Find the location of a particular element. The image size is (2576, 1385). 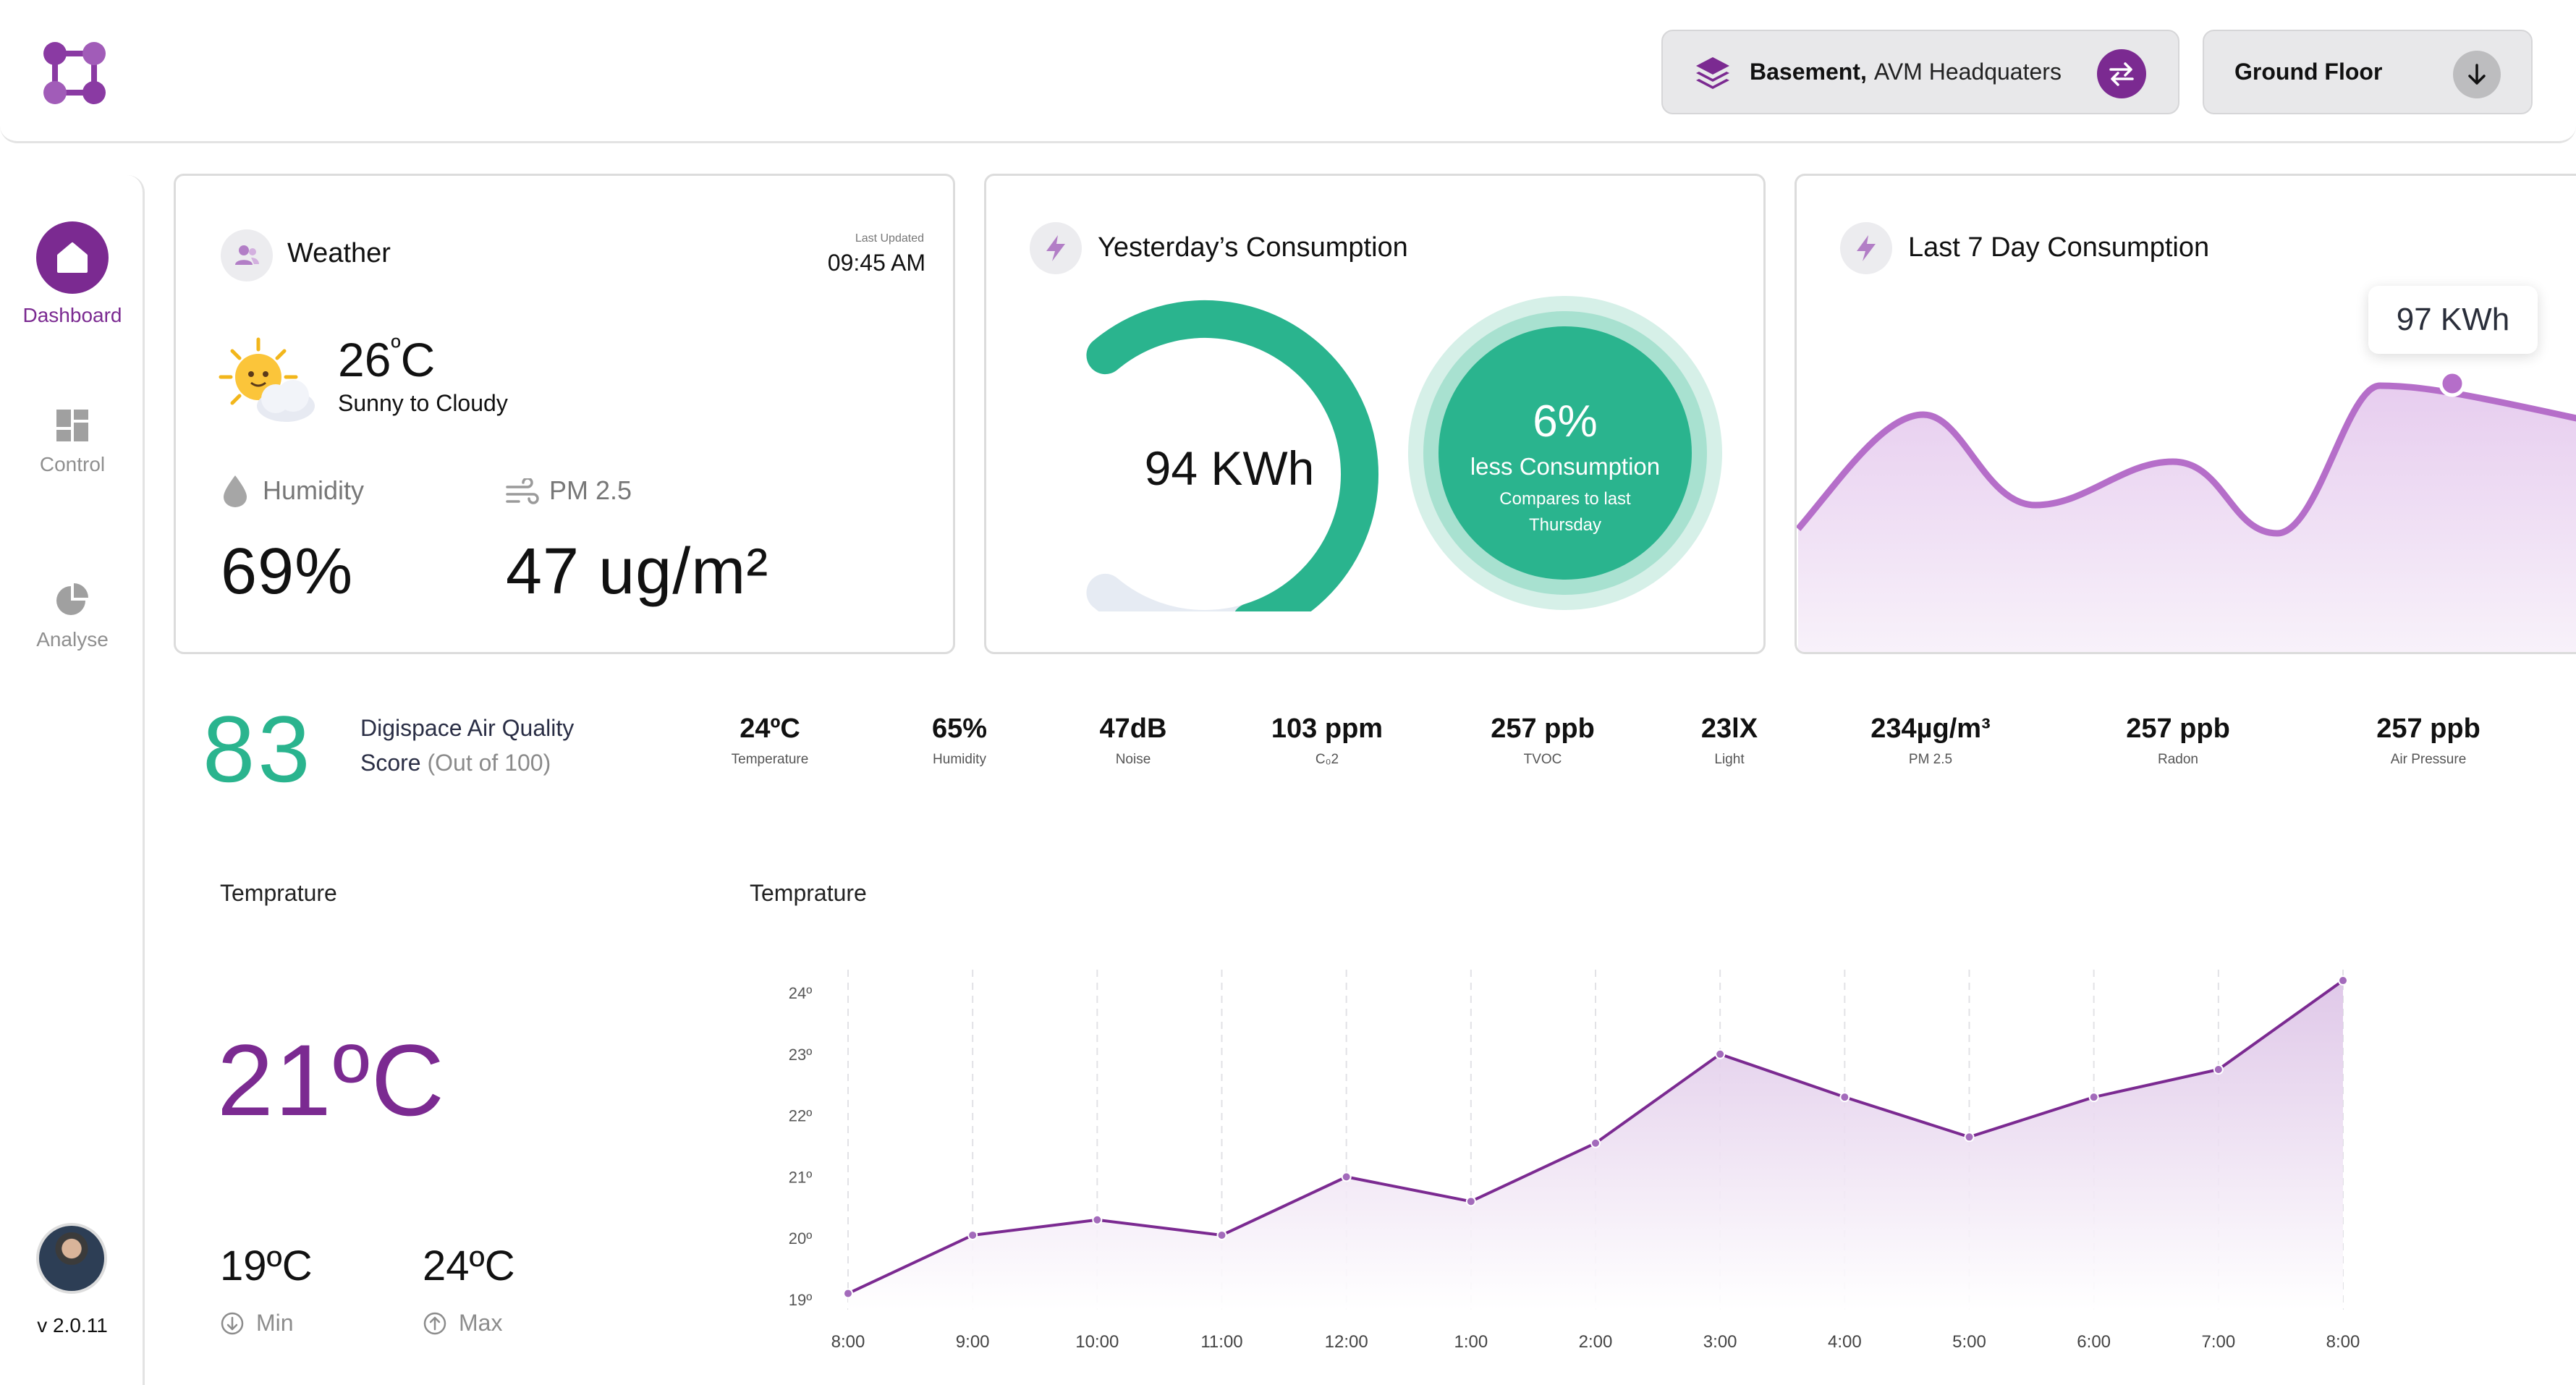

avatar is located at coordinates (71, 1258).